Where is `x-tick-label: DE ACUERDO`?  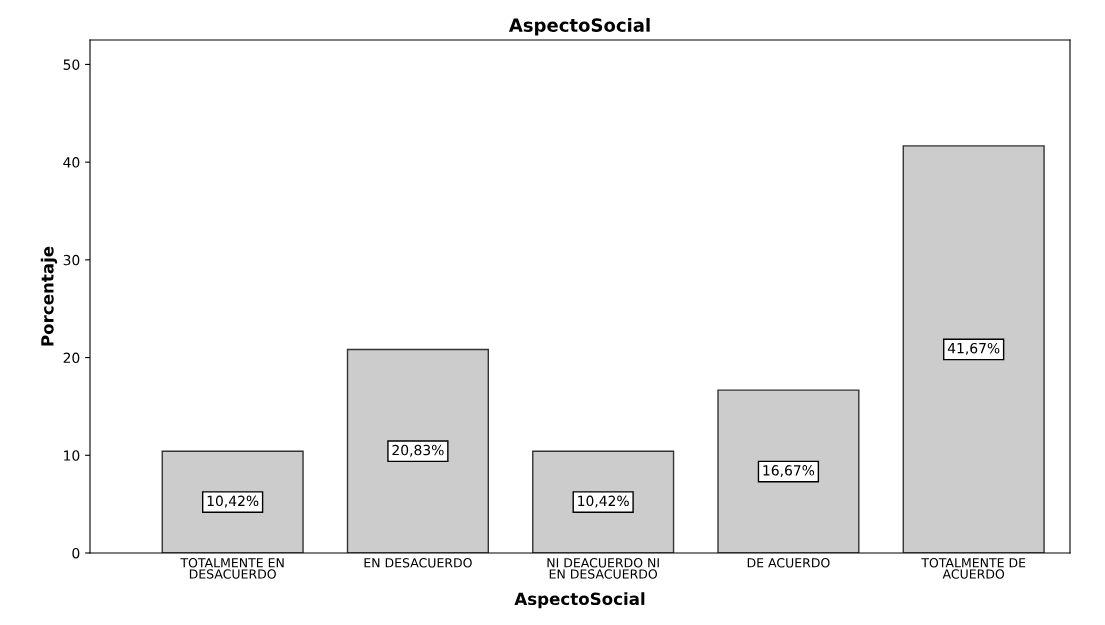
x-tick-label: DE ACUERDO is located at coordinates (788, 563).